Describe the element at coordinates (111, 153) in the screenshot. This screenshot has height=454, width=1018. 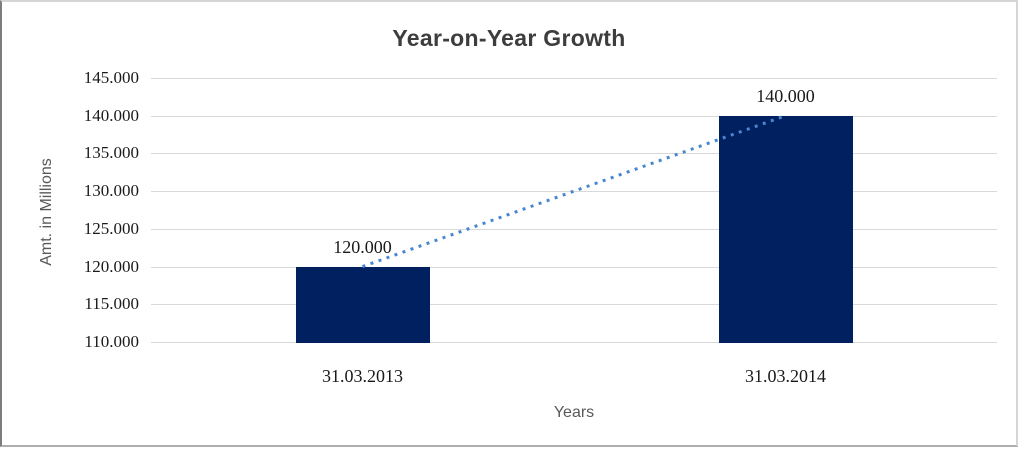
I see `y-tick-label: 135.000` at that location.